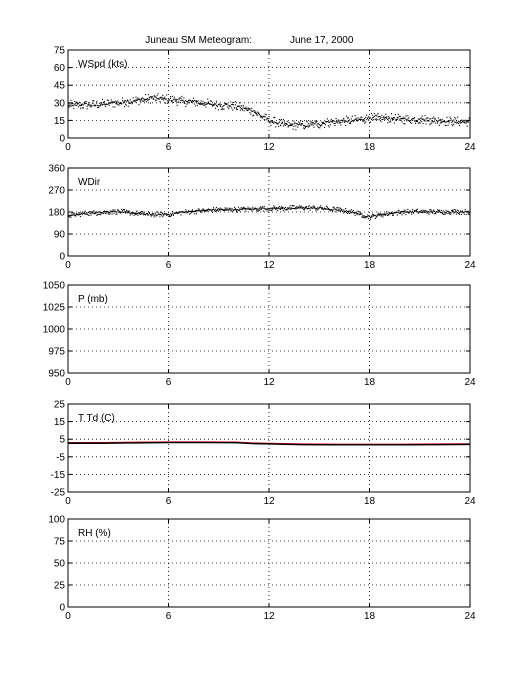 The image size is (520, 683). What do you see at coordinates (60, 542) in the screenshot?
I see `rh-ytick-label: 75` at bounding box center [60, 542].